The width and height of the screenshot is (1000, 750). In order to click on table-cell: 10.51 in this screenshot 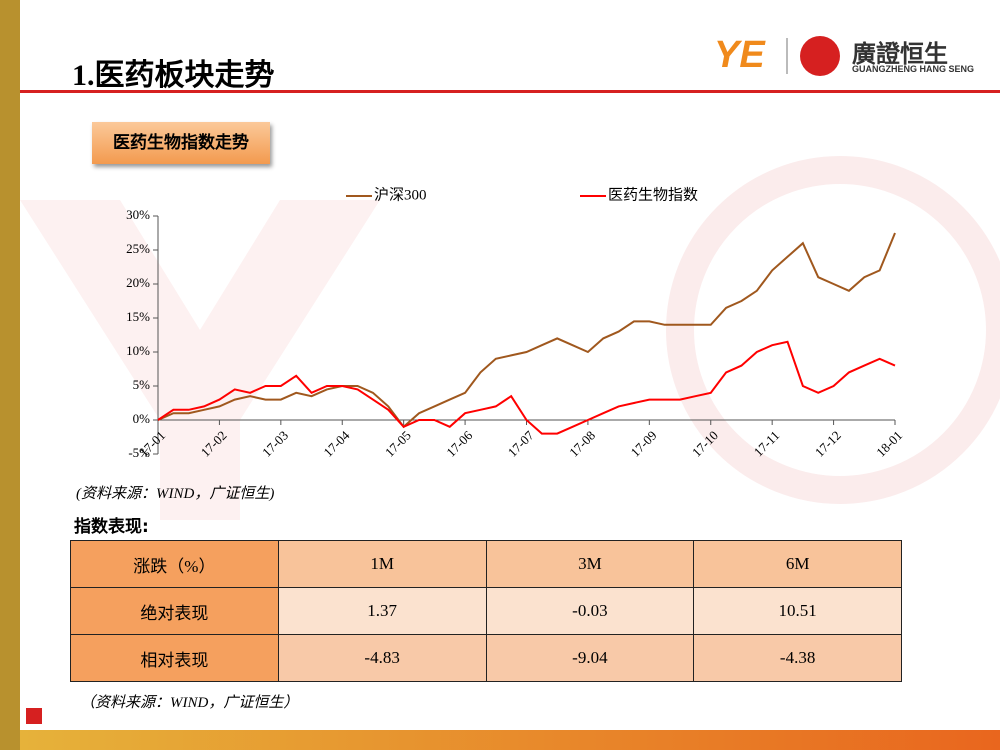, I will do `click(797, 611)`.